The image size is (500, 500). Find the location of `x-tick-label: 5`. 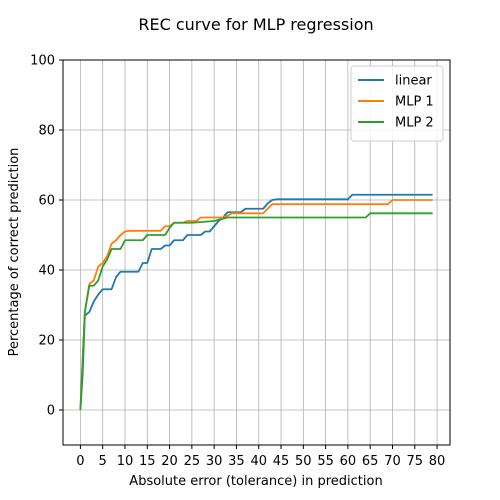

x-tick-label: 5 is located at coordinates (103, 461).